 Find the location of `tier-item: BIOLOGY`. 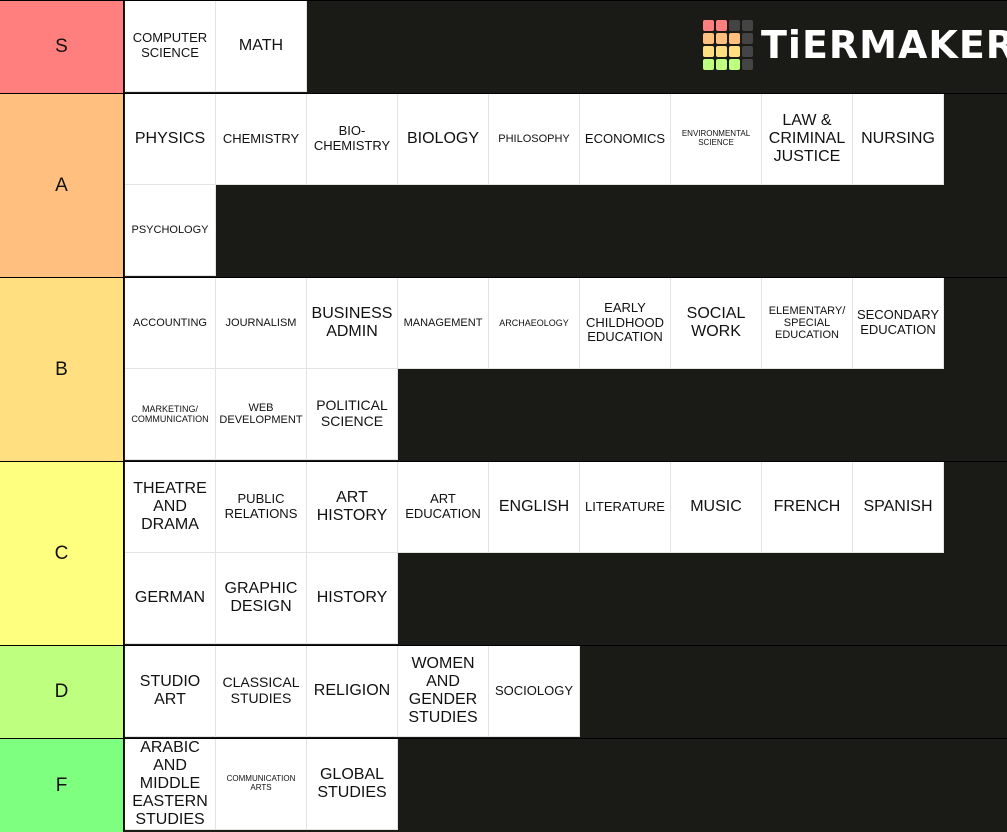

tier-item: BIOLOGY is located at coordinates (443, 139).